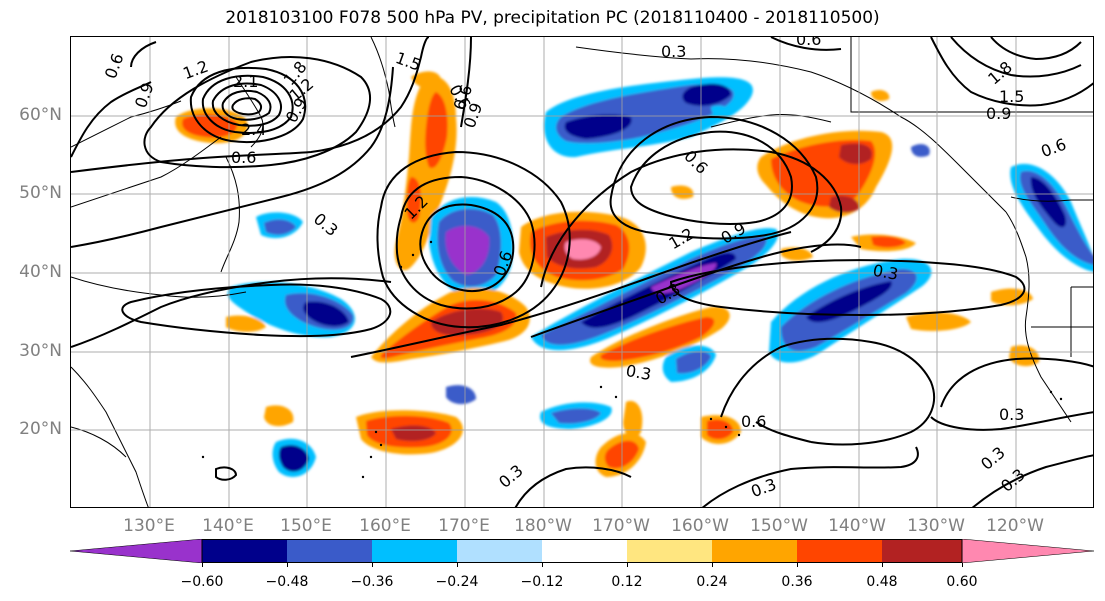  Describe the element at coordinates (40, 429) in the screenshot. I see `lat-label-20n: 20°N` at that location.